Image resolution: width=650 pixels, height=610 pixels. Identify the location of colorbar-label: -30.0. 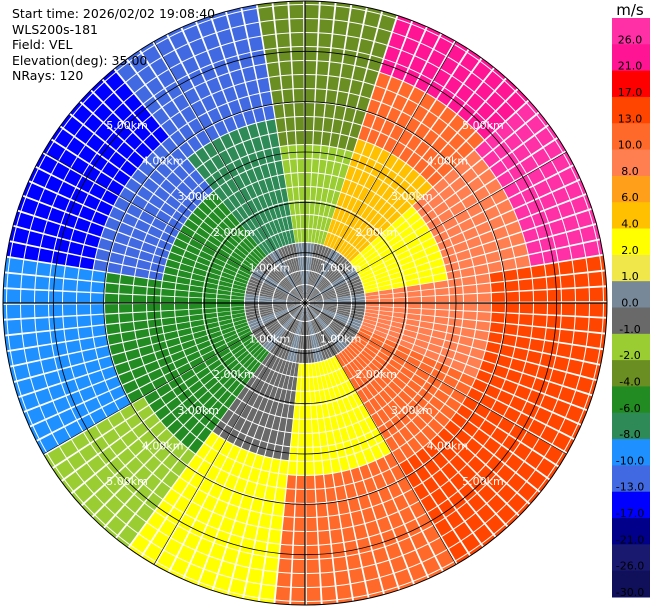
(630, 592).